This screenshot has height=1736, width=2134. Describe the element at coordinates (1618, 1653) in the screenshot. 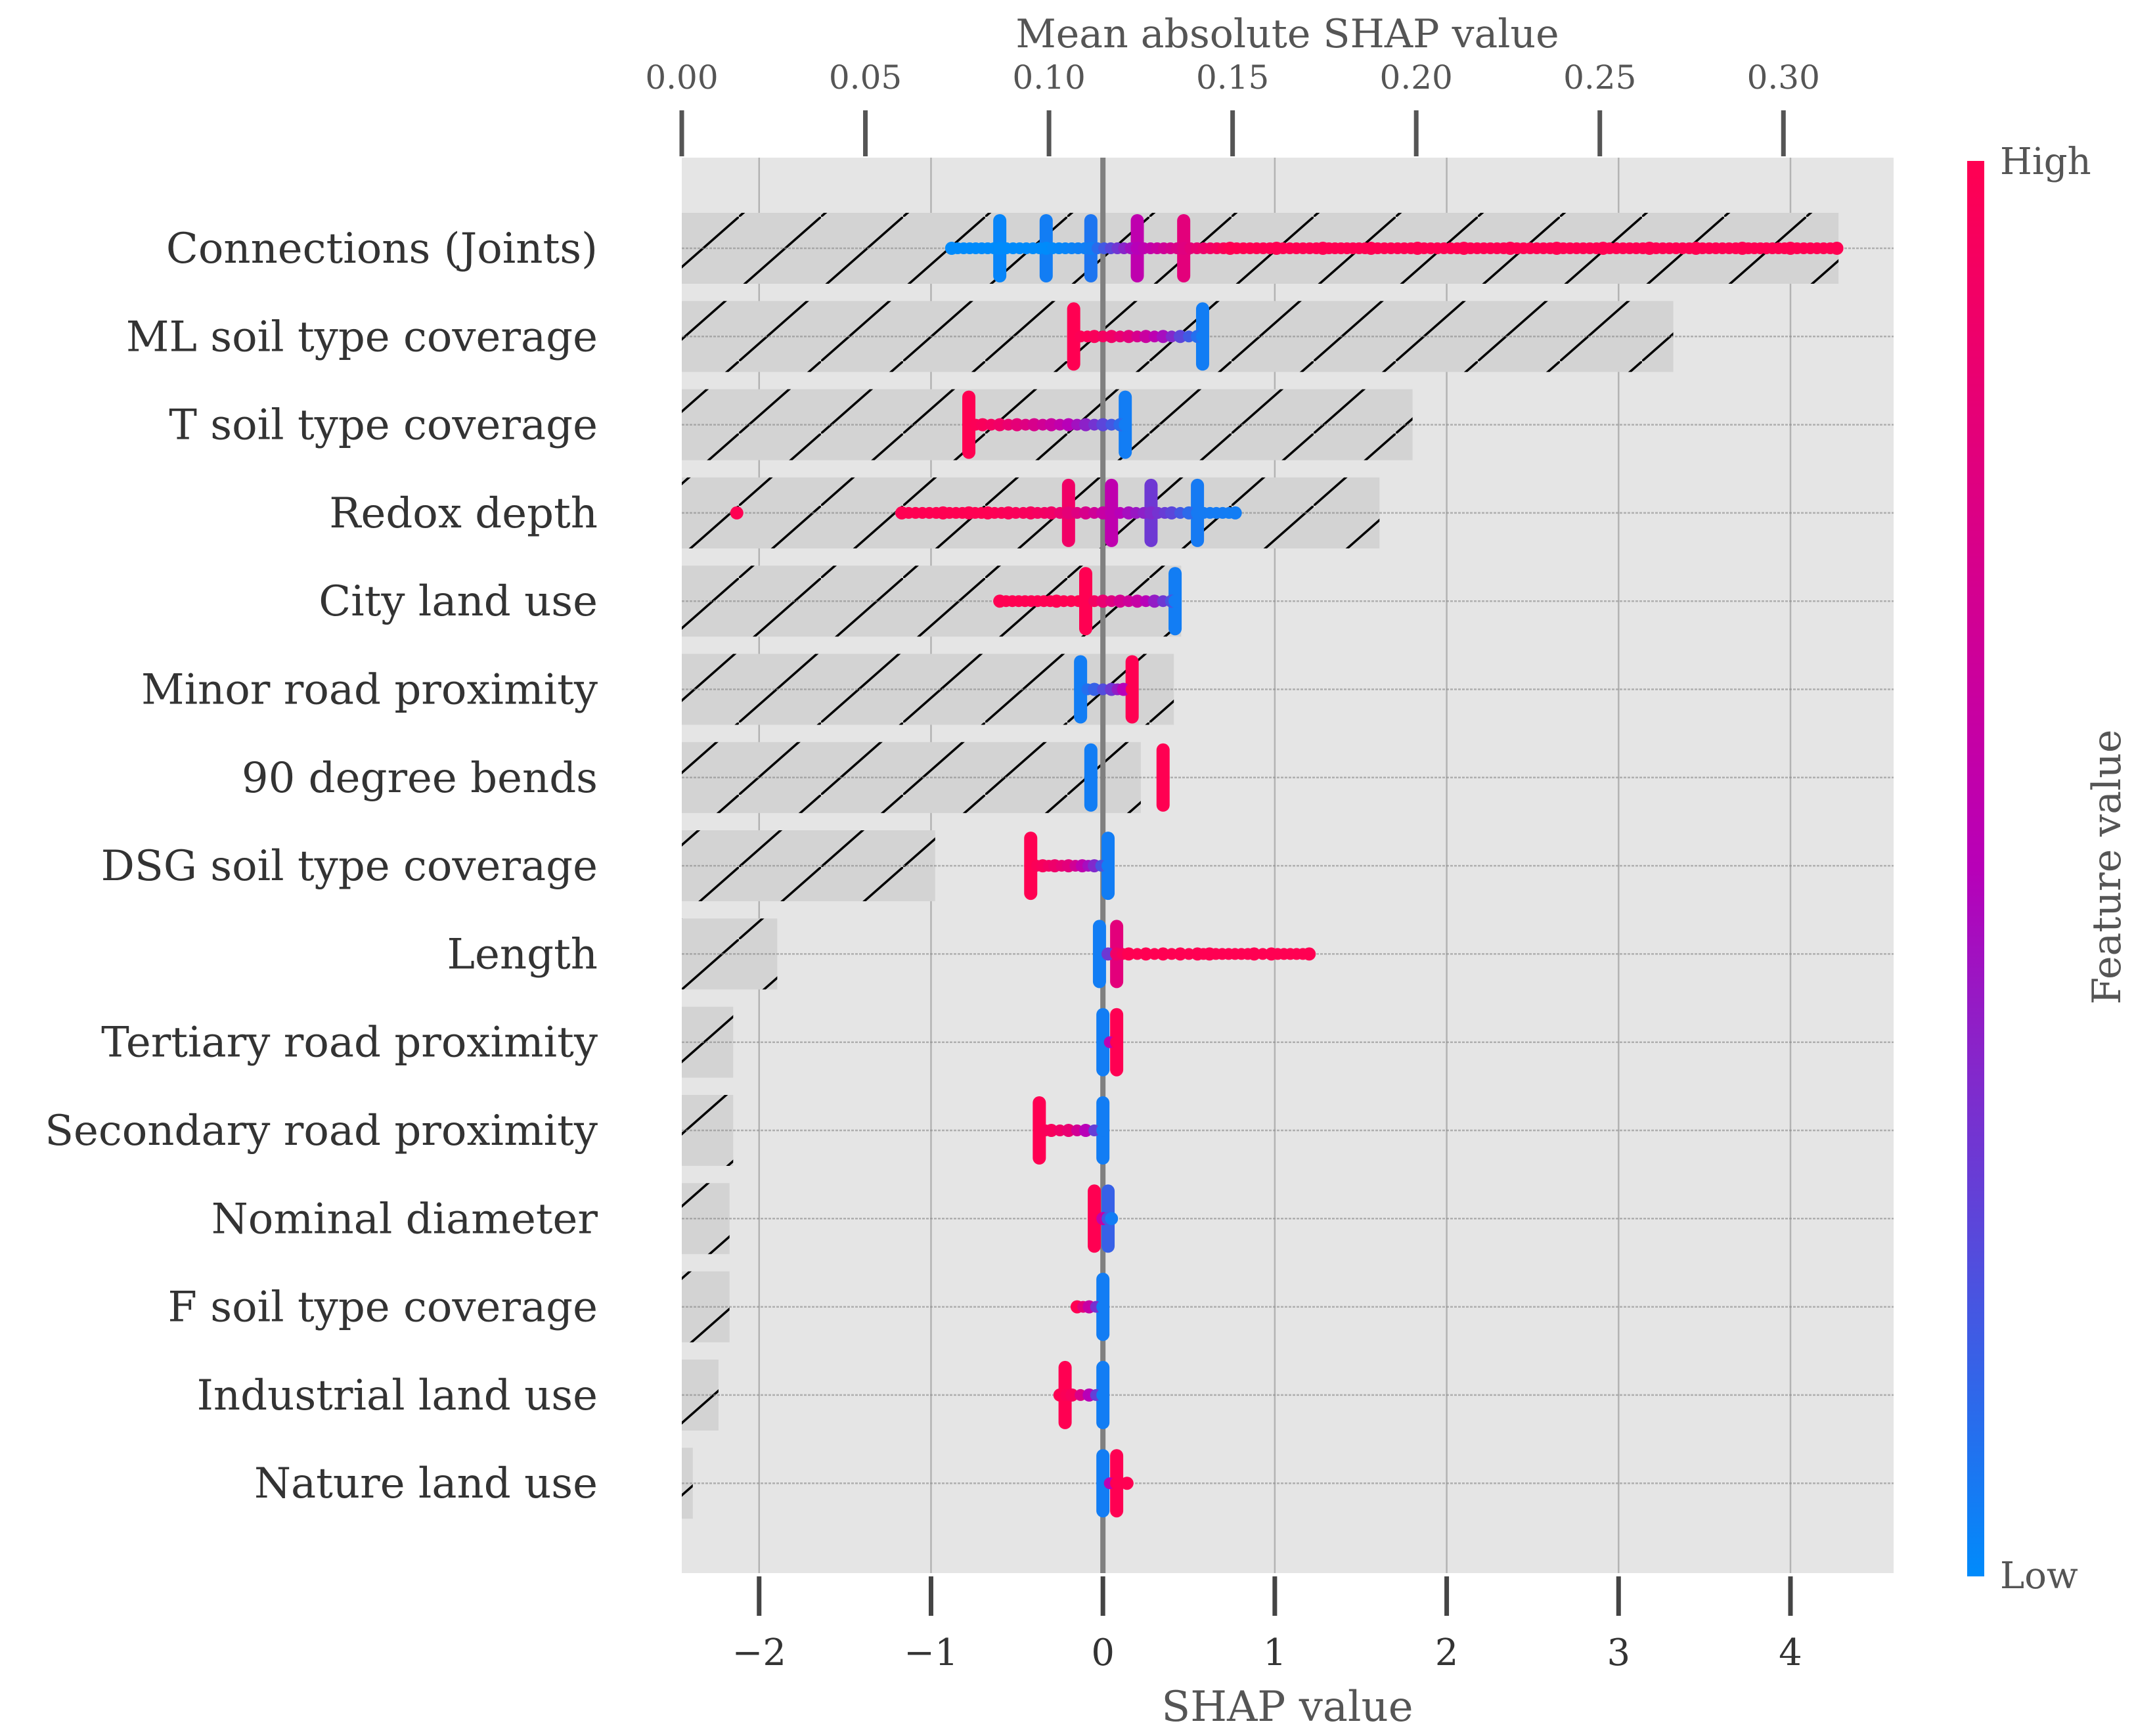

I see `x-tick-label: 3` at that location.